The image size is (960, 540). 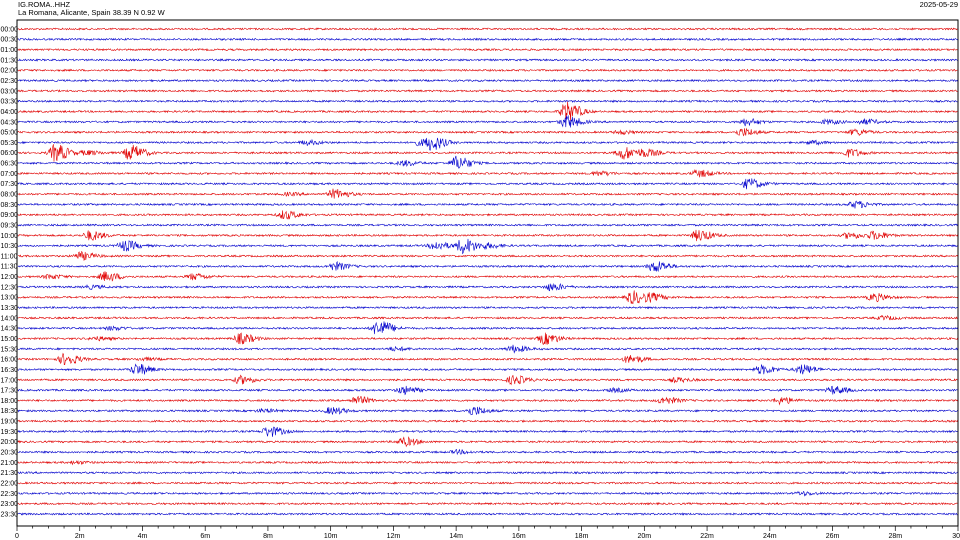 I want to click on row-label: 17:30, so click(x=10, y=391).